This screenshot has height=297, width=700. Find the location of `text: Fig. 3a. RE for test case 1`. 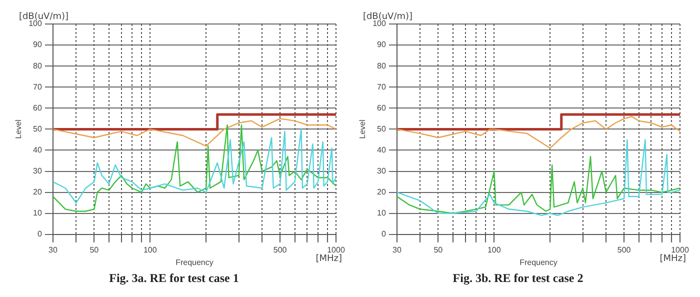

text: Fig. 3a. RE for test case 1 is located at coordinates (174, 277).